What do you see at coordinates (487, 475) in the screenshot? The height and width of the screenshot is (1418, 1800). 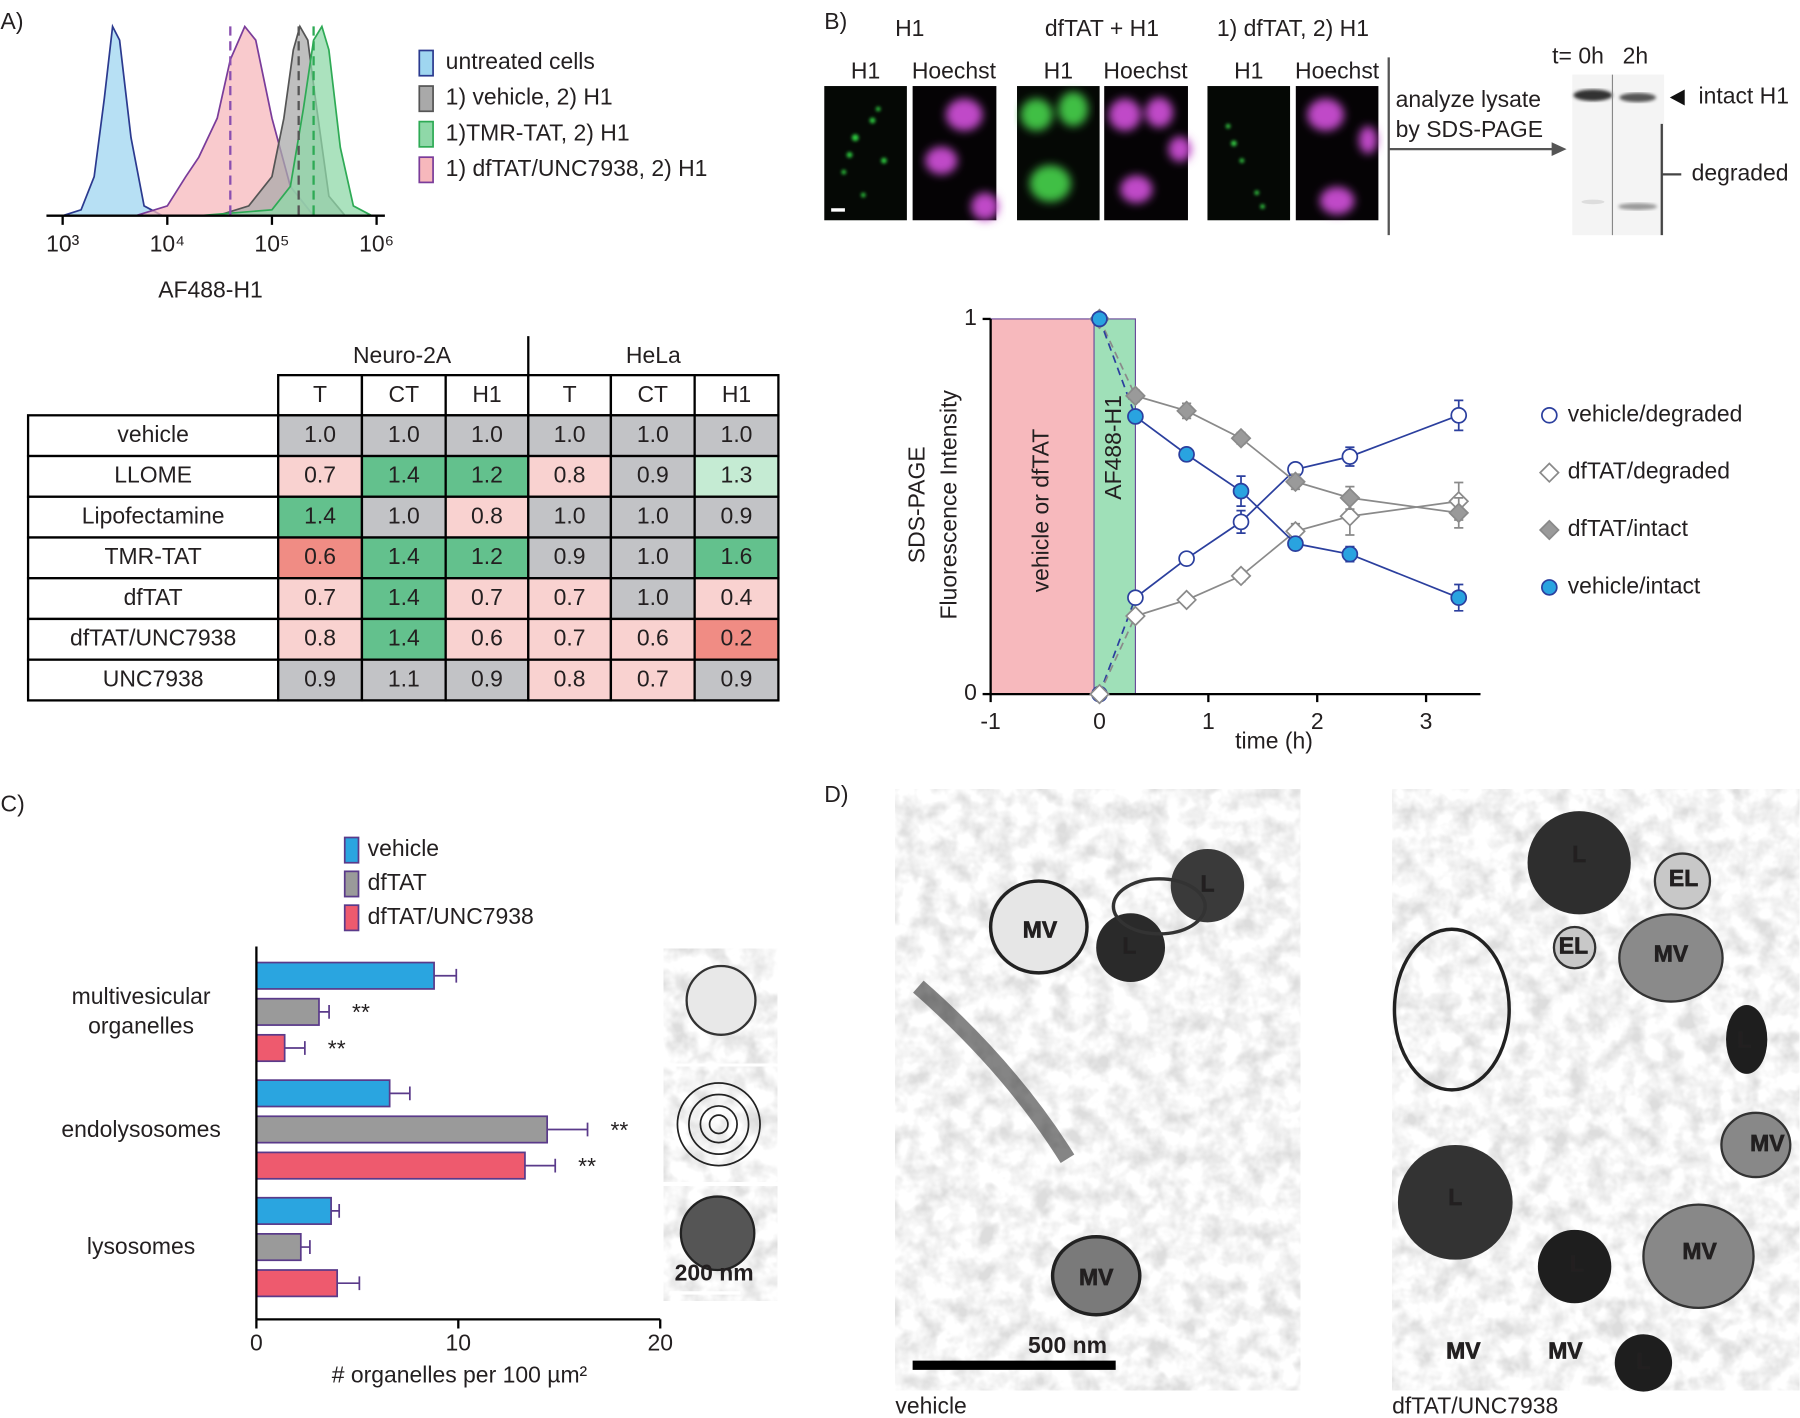 I see `cell-value: 1.2` at bounding box center [487, 475].